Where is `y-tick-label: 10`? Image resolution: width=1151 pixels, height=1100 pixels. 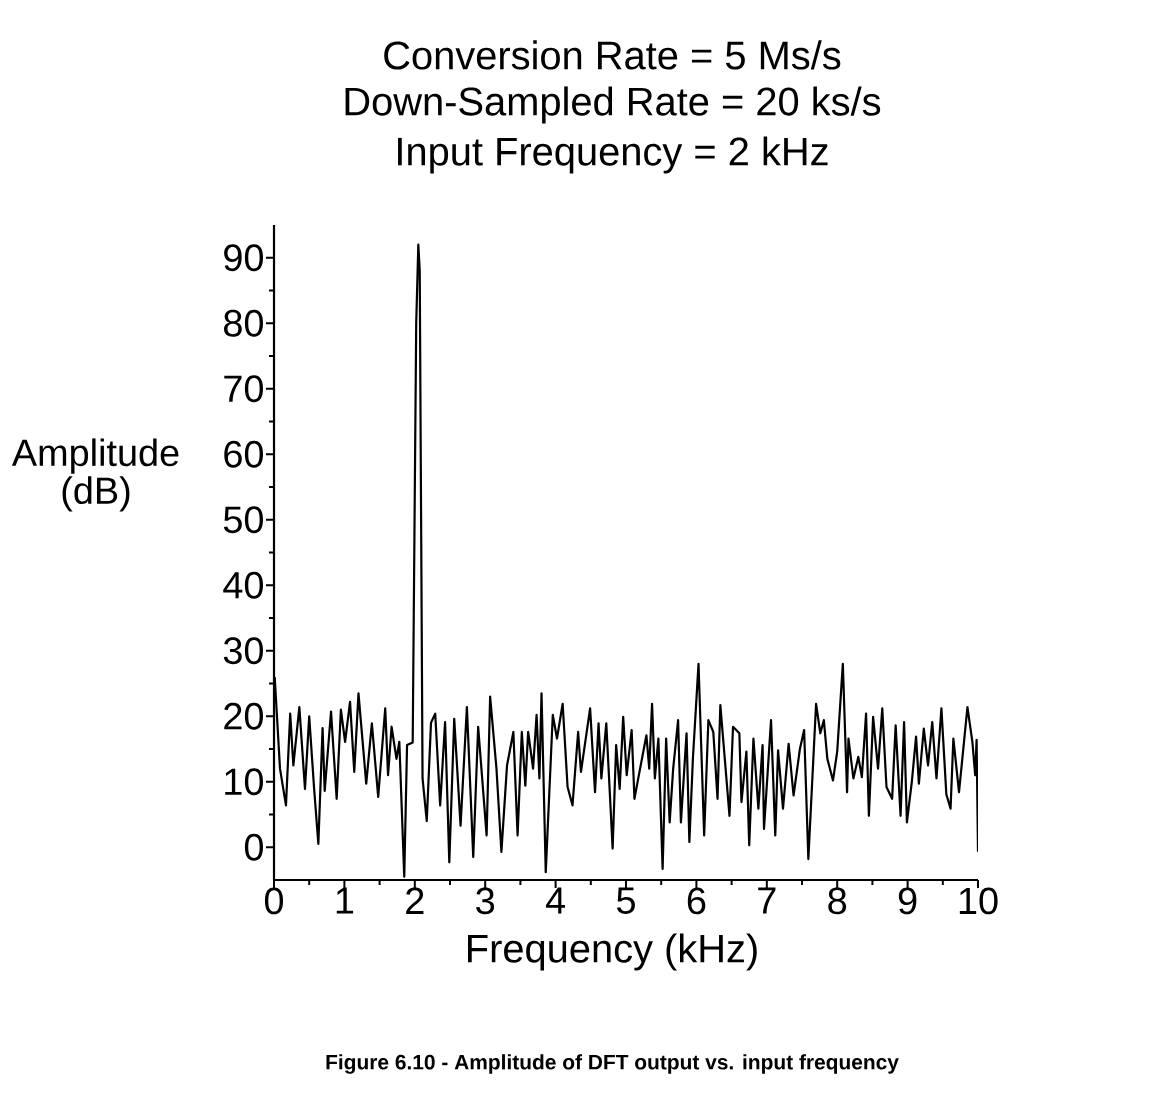 y-tick-label: 10 is located at coordinates (244, 782).